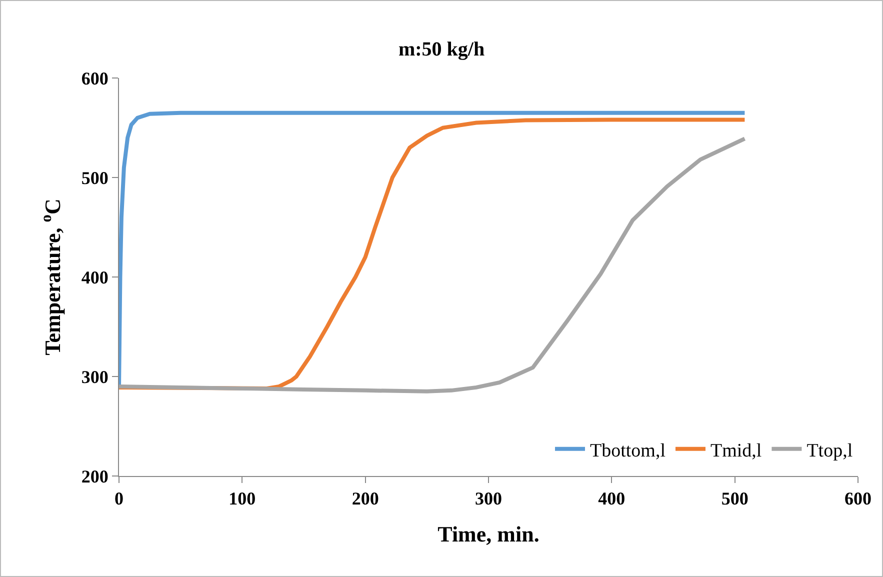  I want to click on y-tick-label: 600, so click(94, 78).